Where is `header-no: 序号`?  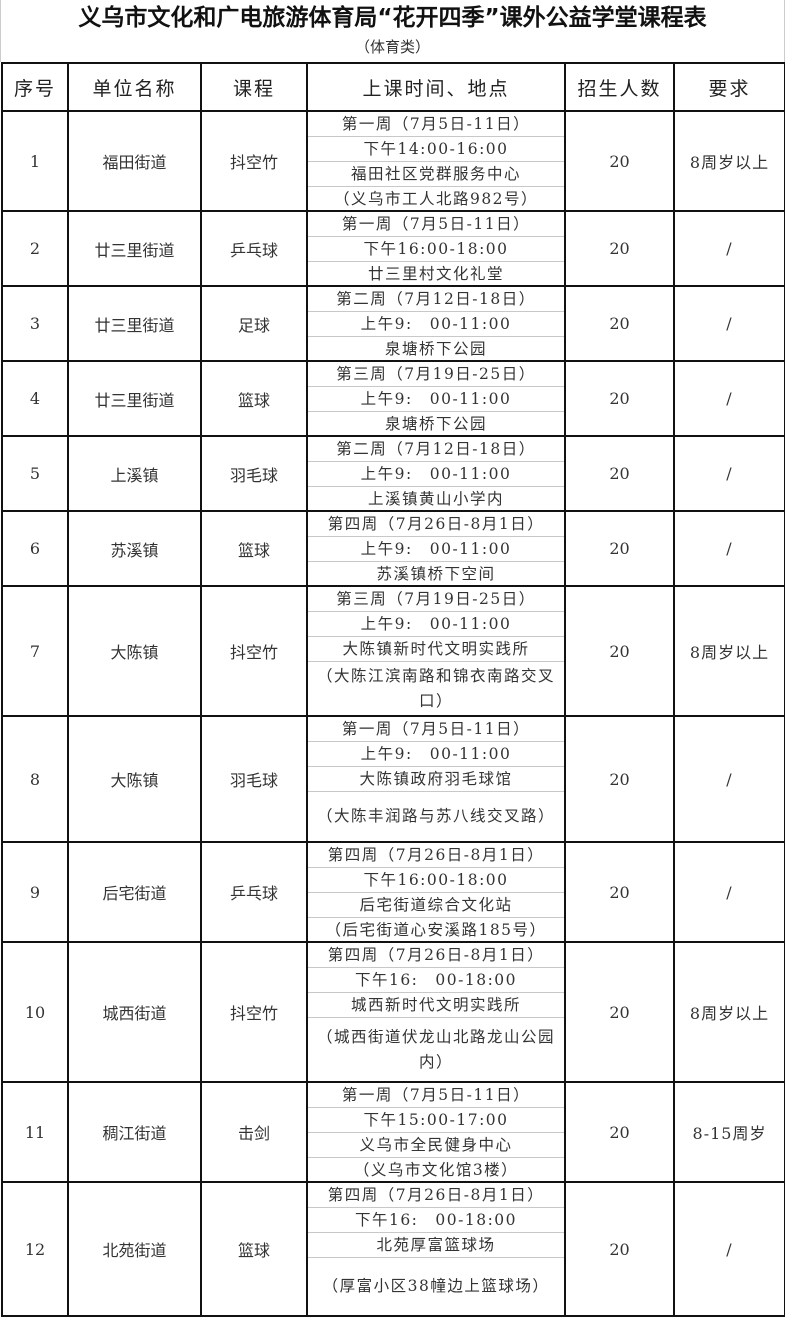 header-no: 序号 is located at coordinates (35, 87).